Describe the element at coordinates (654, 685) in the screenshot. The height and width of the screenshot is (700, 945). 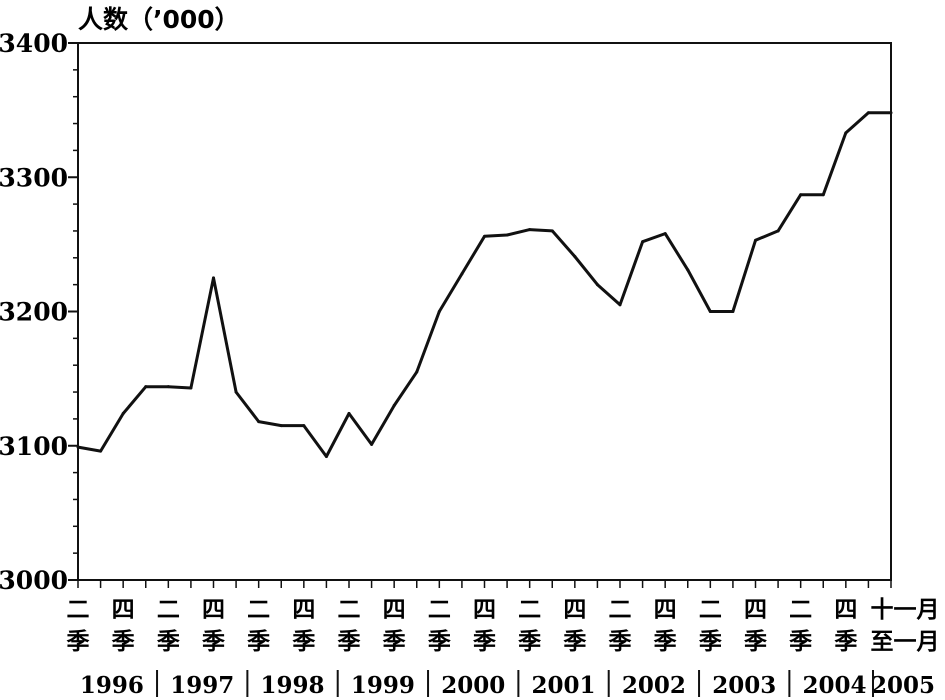
I see `x-year-label: 2002` at that location.